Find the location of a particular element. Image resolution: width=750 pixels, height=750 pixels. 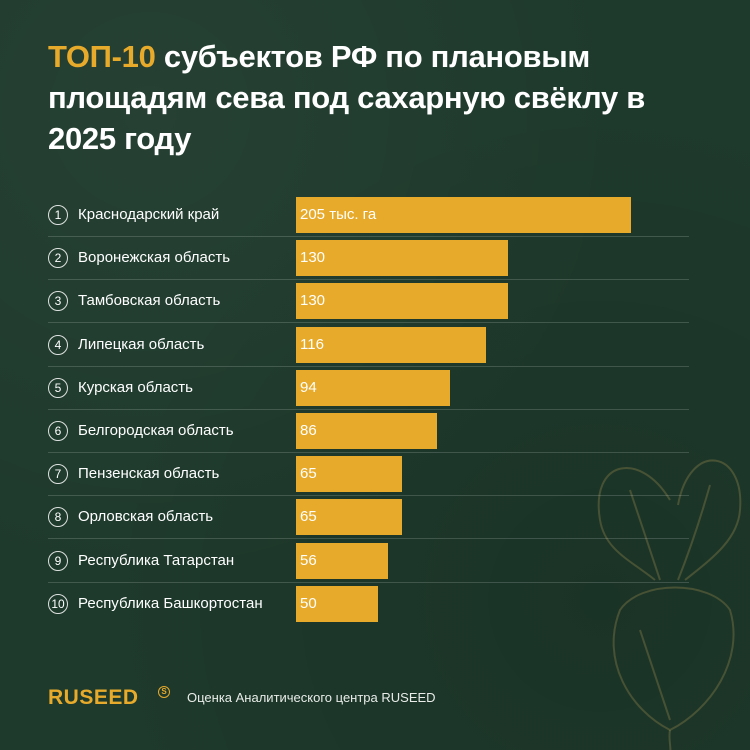

rank-badge-8: 8 is located at coordinates (58, 517).